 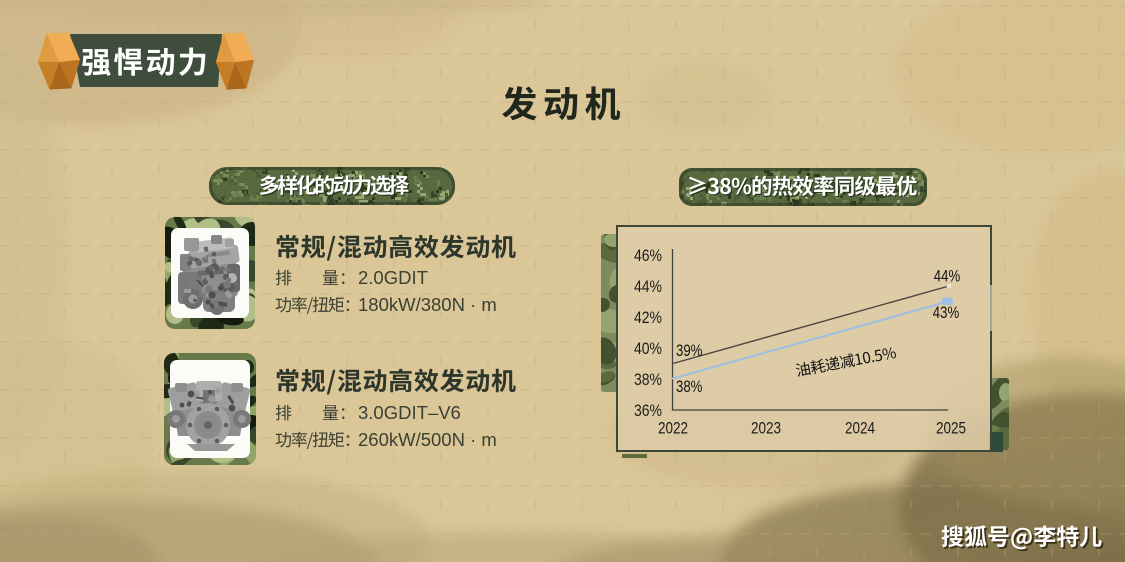 I want to click on svg-text: 3.0GDIT–V6, so click(x=409, y=412).